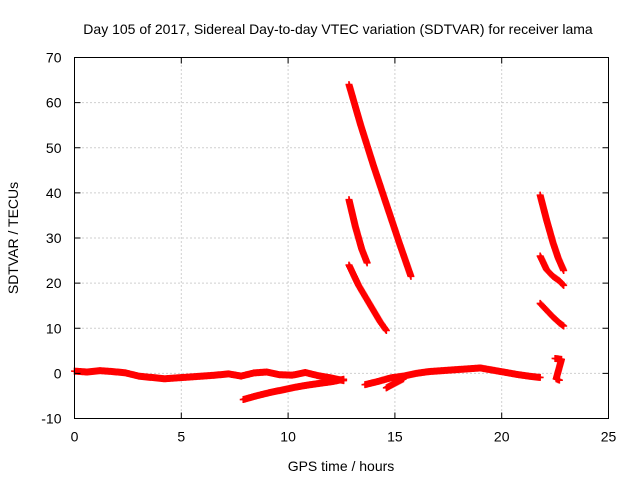 The height and width of the screenshot is (480, 640). I want to click on series-arc-f, so click(552, 314).